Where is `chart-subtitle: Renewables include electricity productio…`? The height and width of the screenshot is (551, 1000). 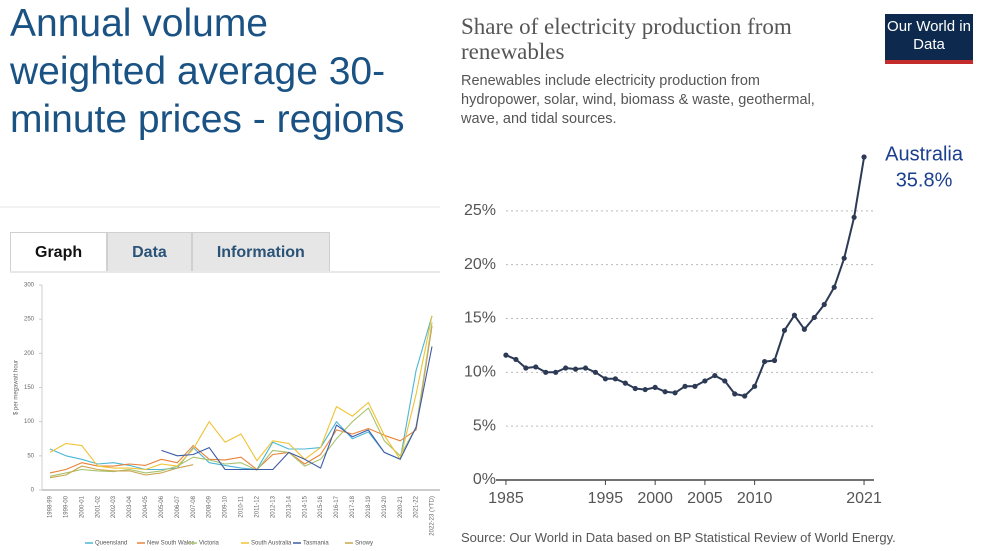
chart-subtitle: Renewables include electricity productio… is located at coordinates (638, 100).